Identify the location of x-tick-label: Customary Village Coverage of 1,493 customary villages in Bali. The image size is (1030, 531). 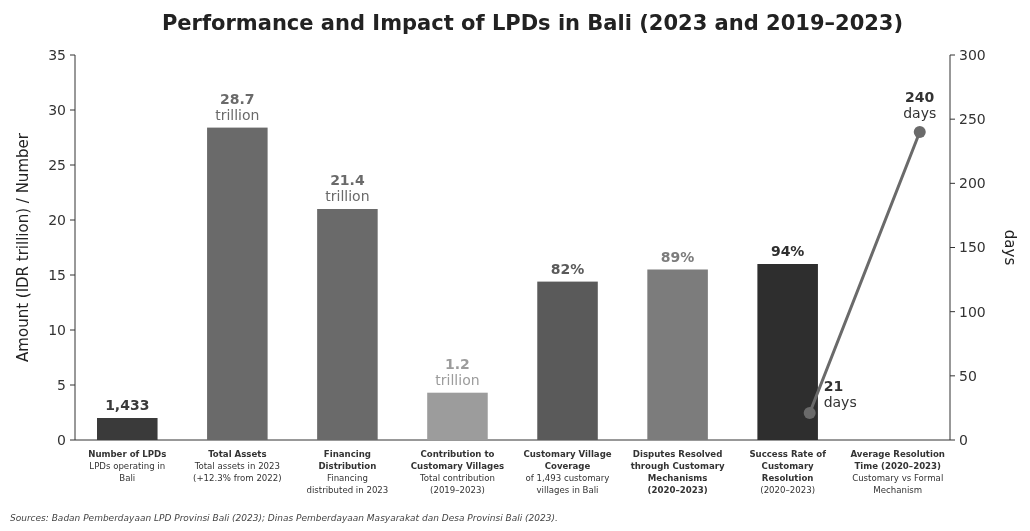
(567, 472).